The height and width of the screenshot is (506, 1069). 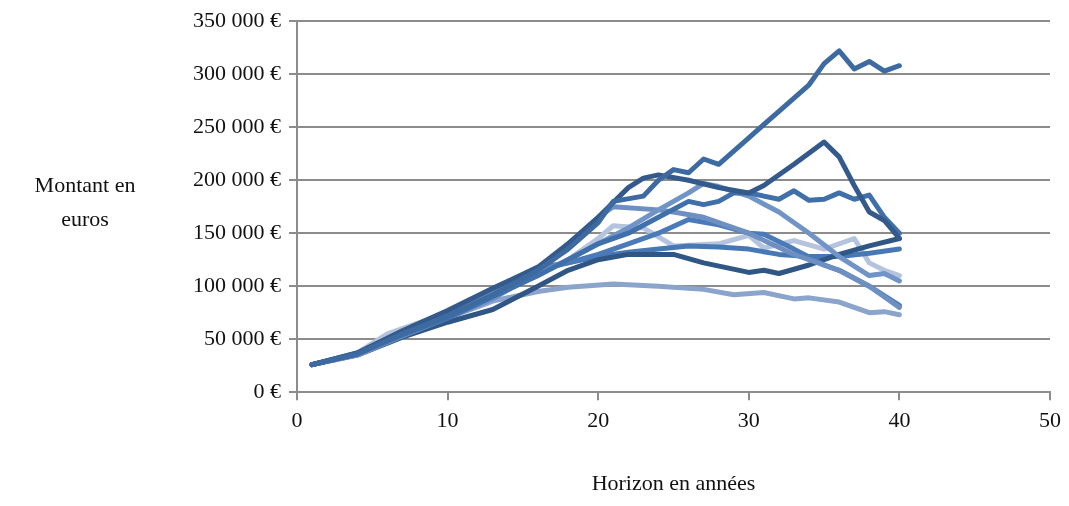 I want to click on y-tick-label: 0 €, so click(x=267, y=390).